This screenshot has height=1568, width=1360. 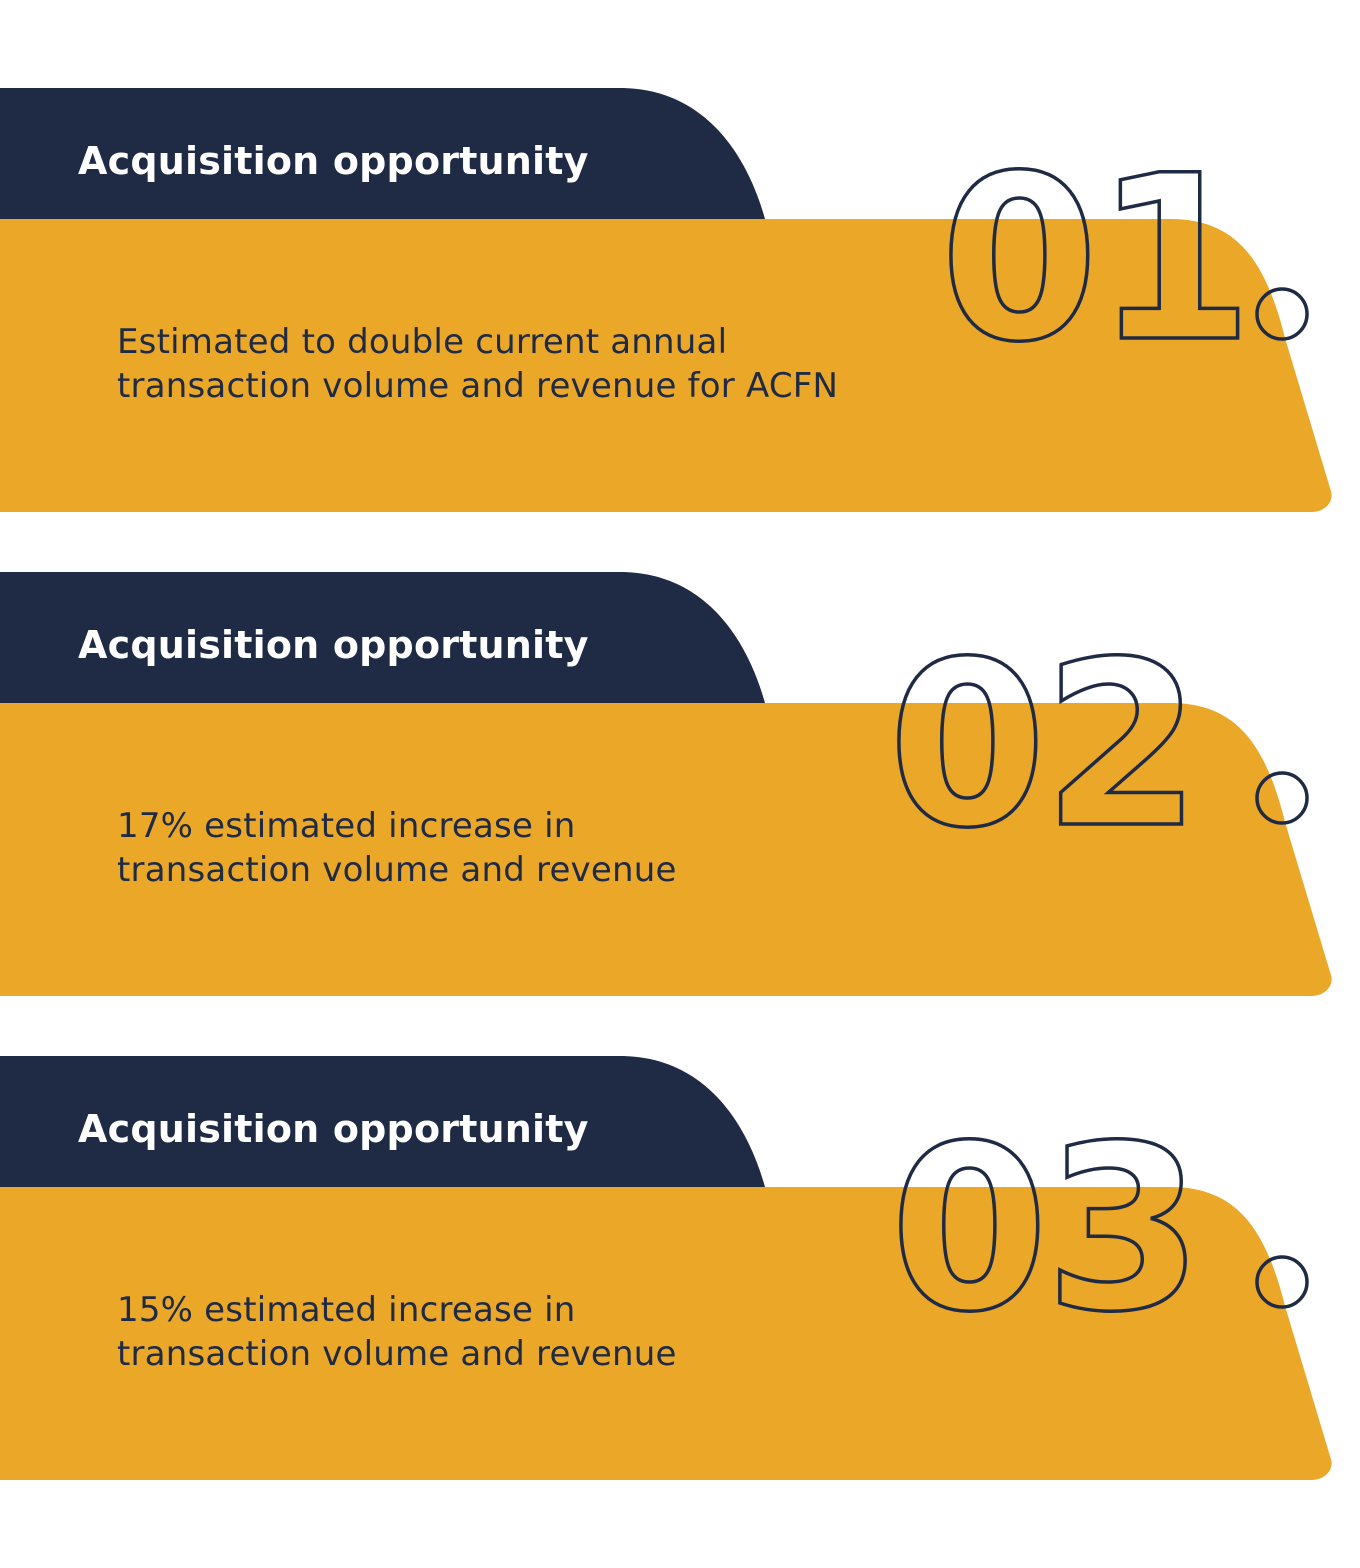 What do you see at coordinates (346, 1310) in the screenshot?
I see `card-description-3-line-1: 15% estimated increase in` at bounding box center [346, 1310].